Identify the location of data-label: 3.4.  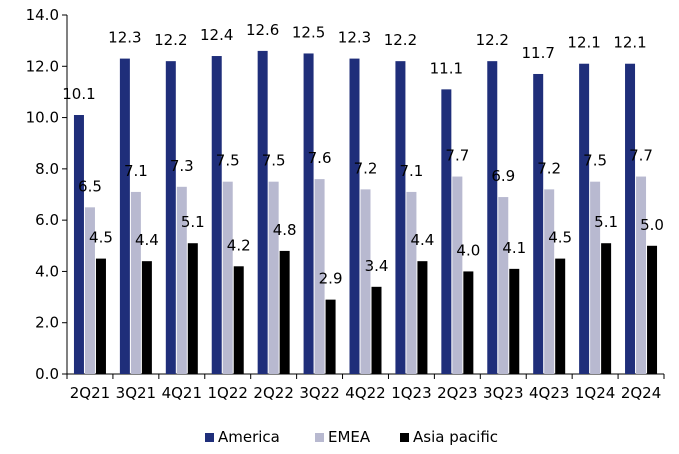
(377, 266).